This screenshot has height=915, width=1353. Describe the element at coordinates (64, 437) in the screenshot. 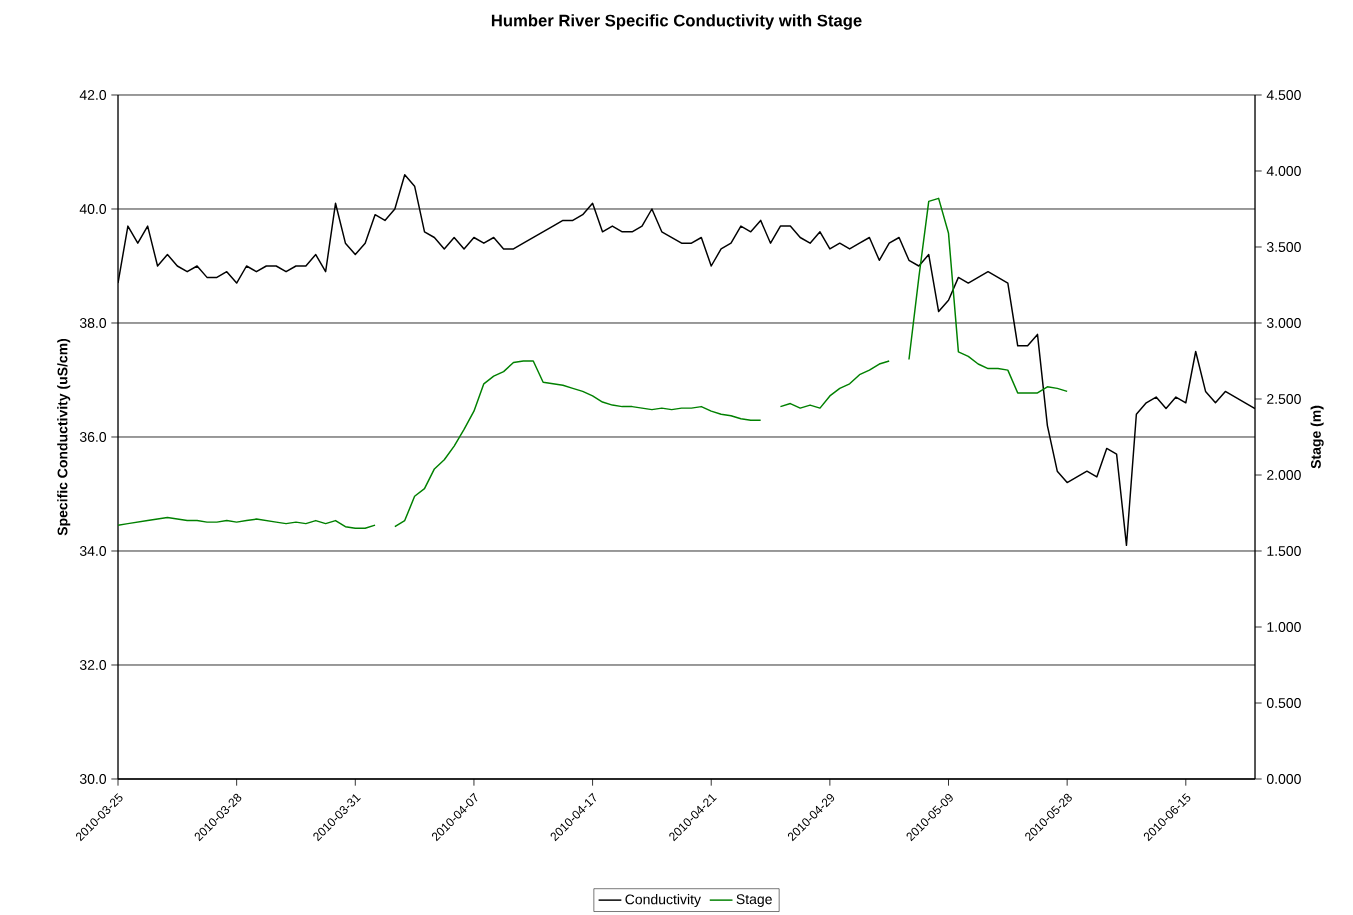

I see `y-axis-title: Specific Conductivity (uS/cm)` at that location.